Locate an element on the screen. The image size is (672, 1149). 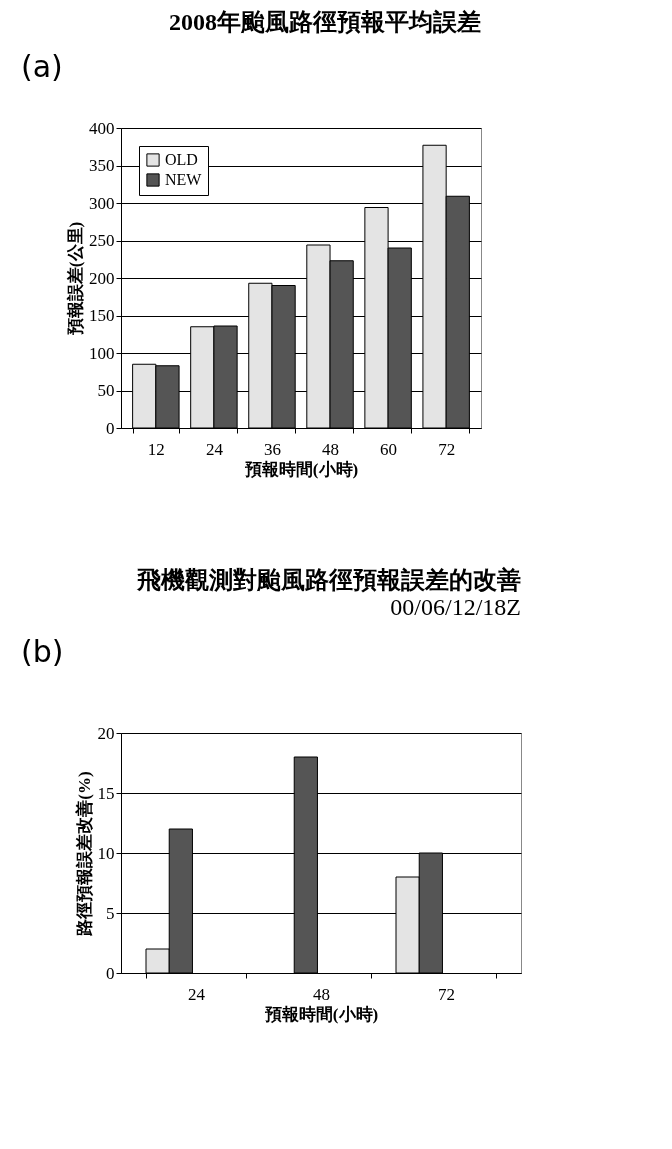
y-axis-title: 預報誤差(公里) is located at coordinates (75, 279).